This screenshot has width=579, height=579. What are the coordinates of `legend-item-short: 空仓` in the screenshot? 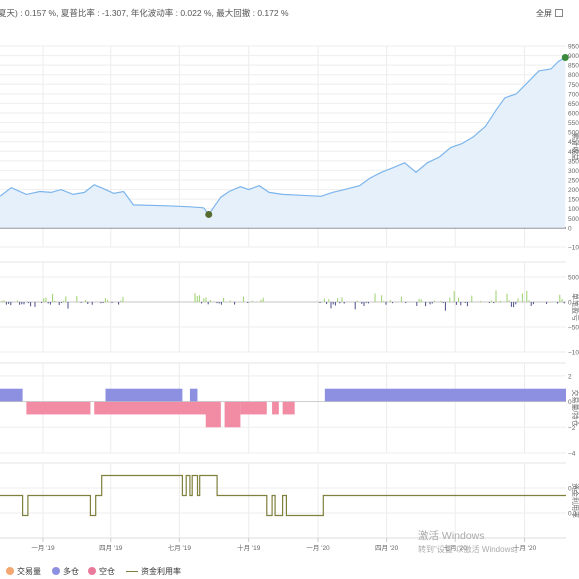 It's located at (101, 571).